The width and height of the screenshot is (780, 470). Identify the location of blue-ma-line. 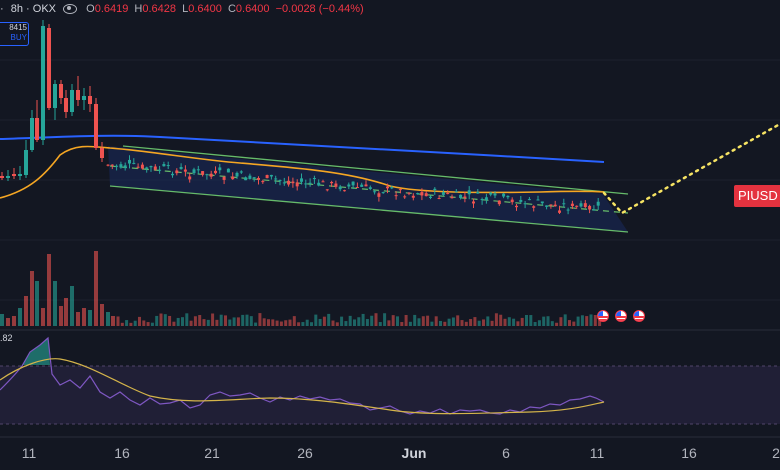
(302, 148).